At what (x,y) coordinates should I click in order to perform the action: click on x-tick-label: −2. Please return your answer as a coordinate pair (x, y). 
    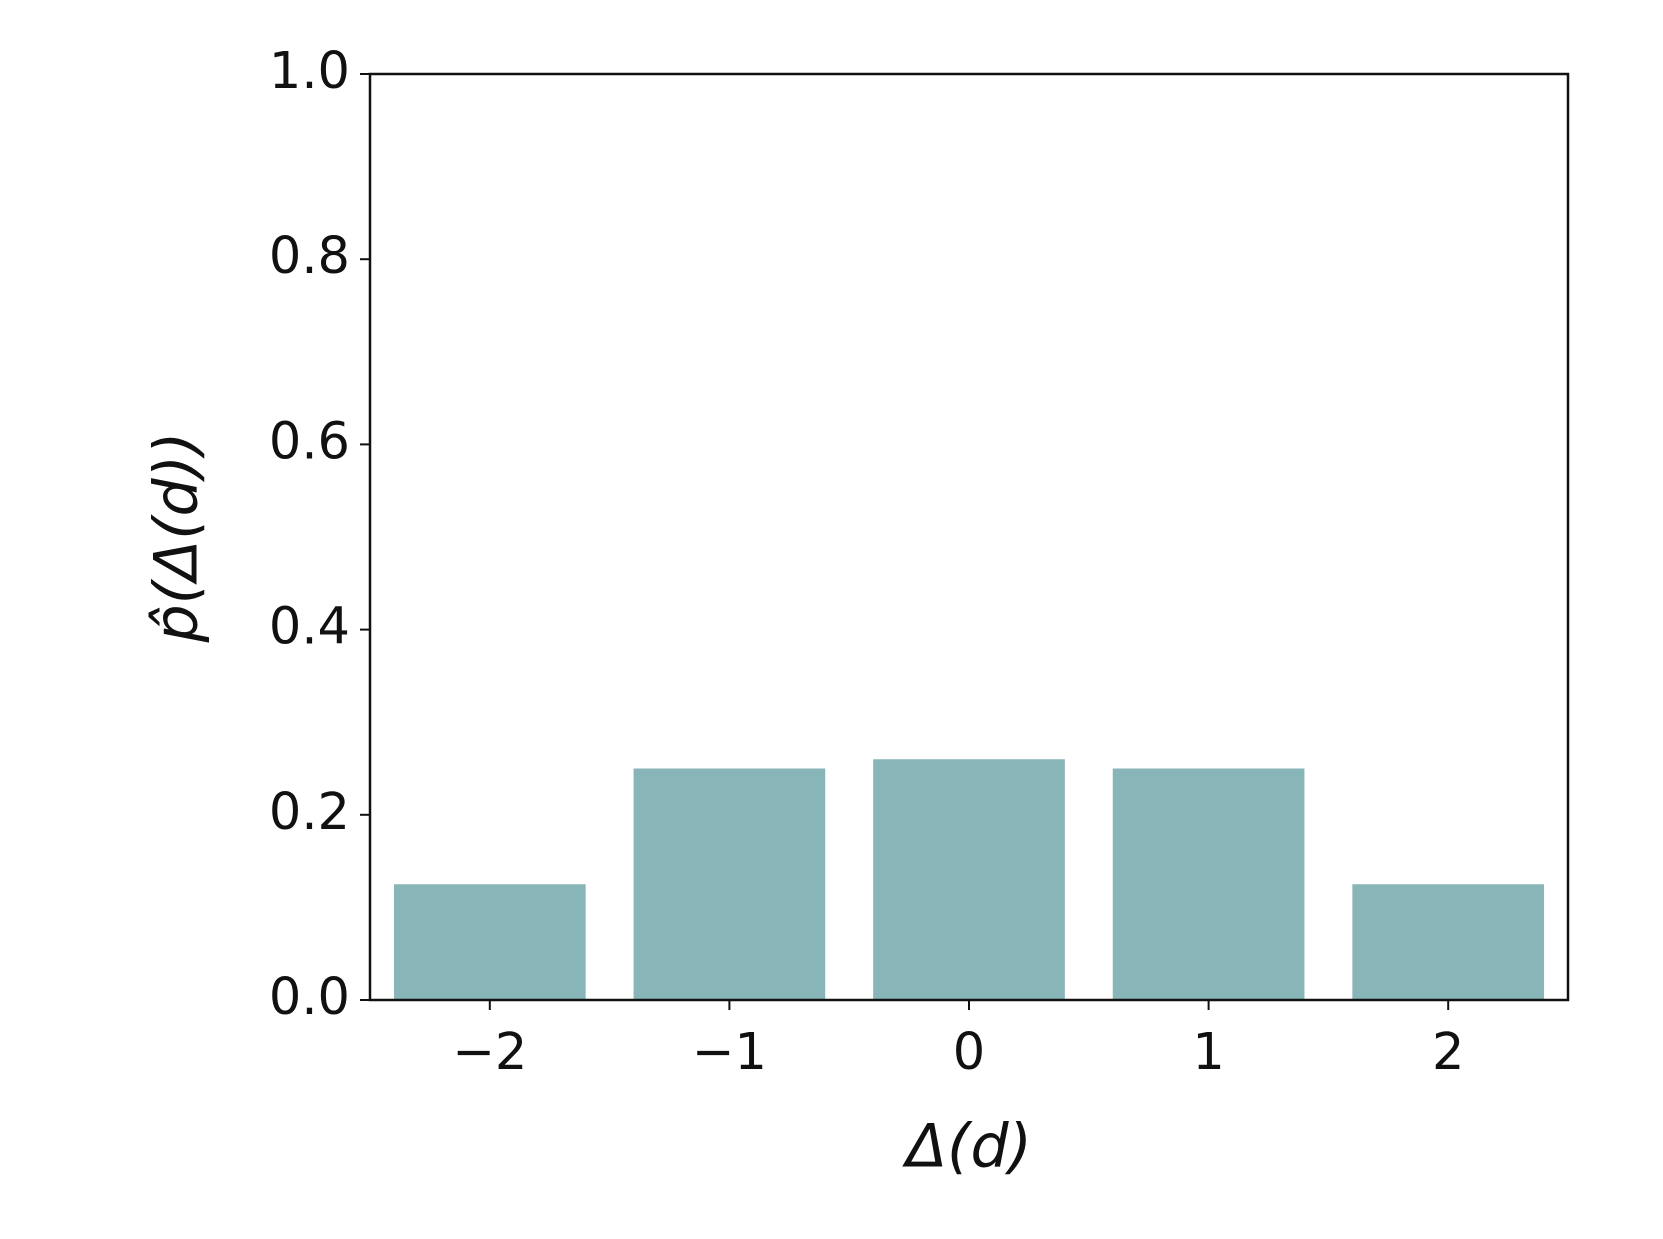
    Looking at the image, I should click on (489, 1052).